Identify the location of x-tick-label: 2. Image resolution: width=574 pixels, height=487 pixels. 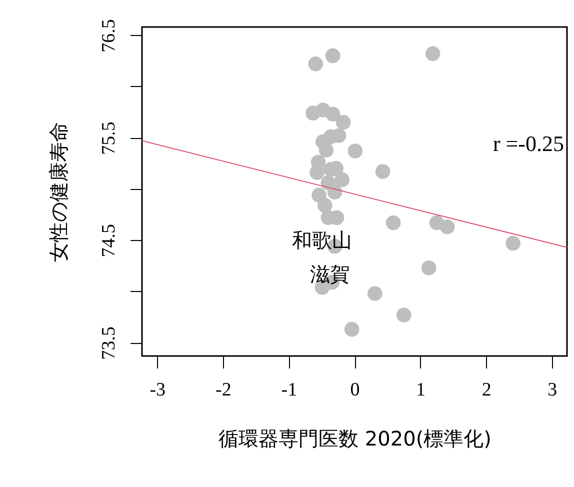
(487, 390).